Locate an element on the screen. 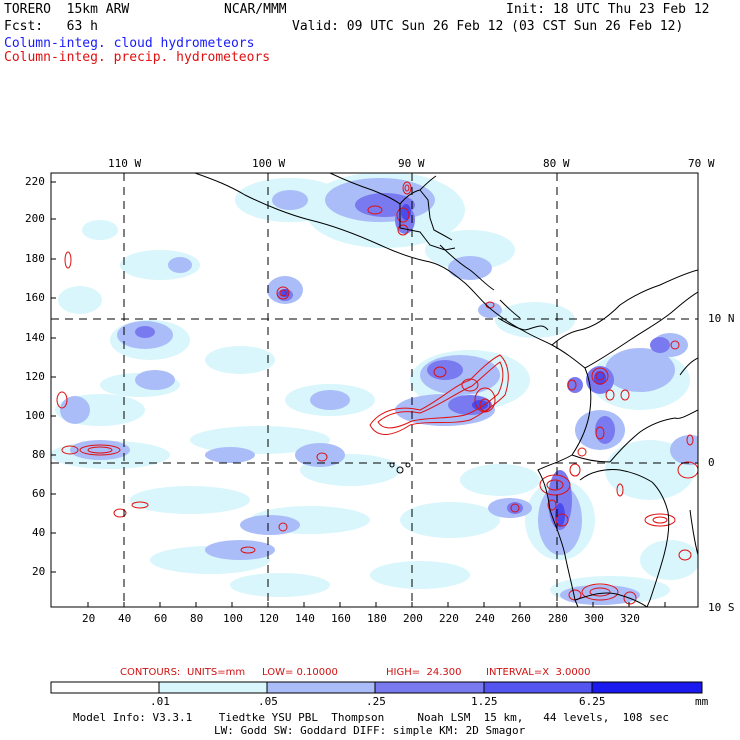  x-tick: 300 is located at coordinates (594, 618).